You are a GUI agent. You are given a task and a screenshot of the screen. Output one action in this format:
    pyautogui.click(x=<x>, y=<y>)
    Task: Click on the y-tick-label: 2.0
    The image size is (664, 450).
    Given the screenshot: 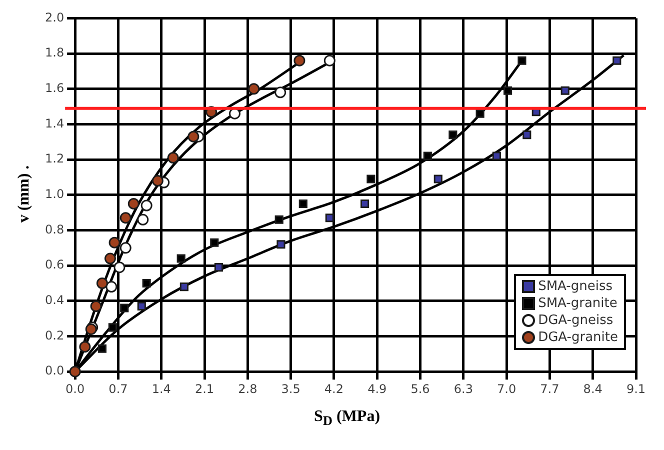 What is the action you would take?
    pyautogui.click(x=54, y=17)
    